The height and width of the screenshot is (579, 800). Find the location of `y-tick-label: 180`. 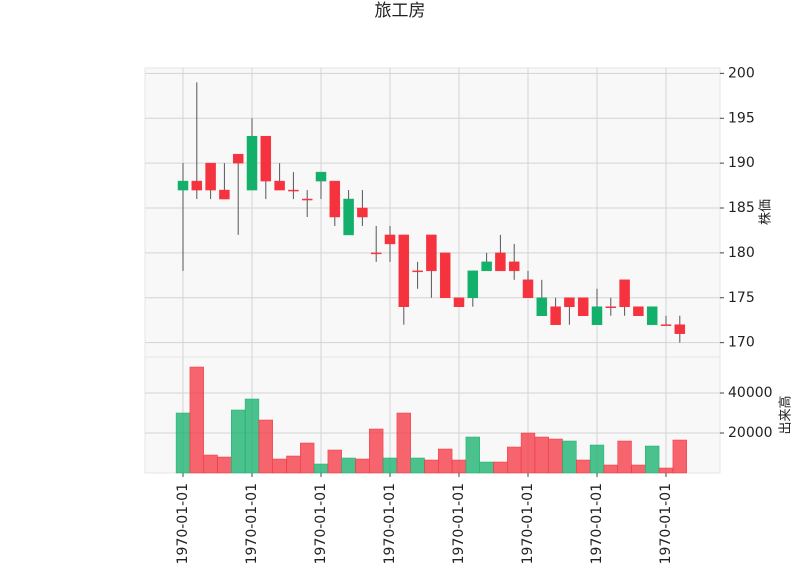

y-tick-label: 180 is located at coordinates (741, 253).